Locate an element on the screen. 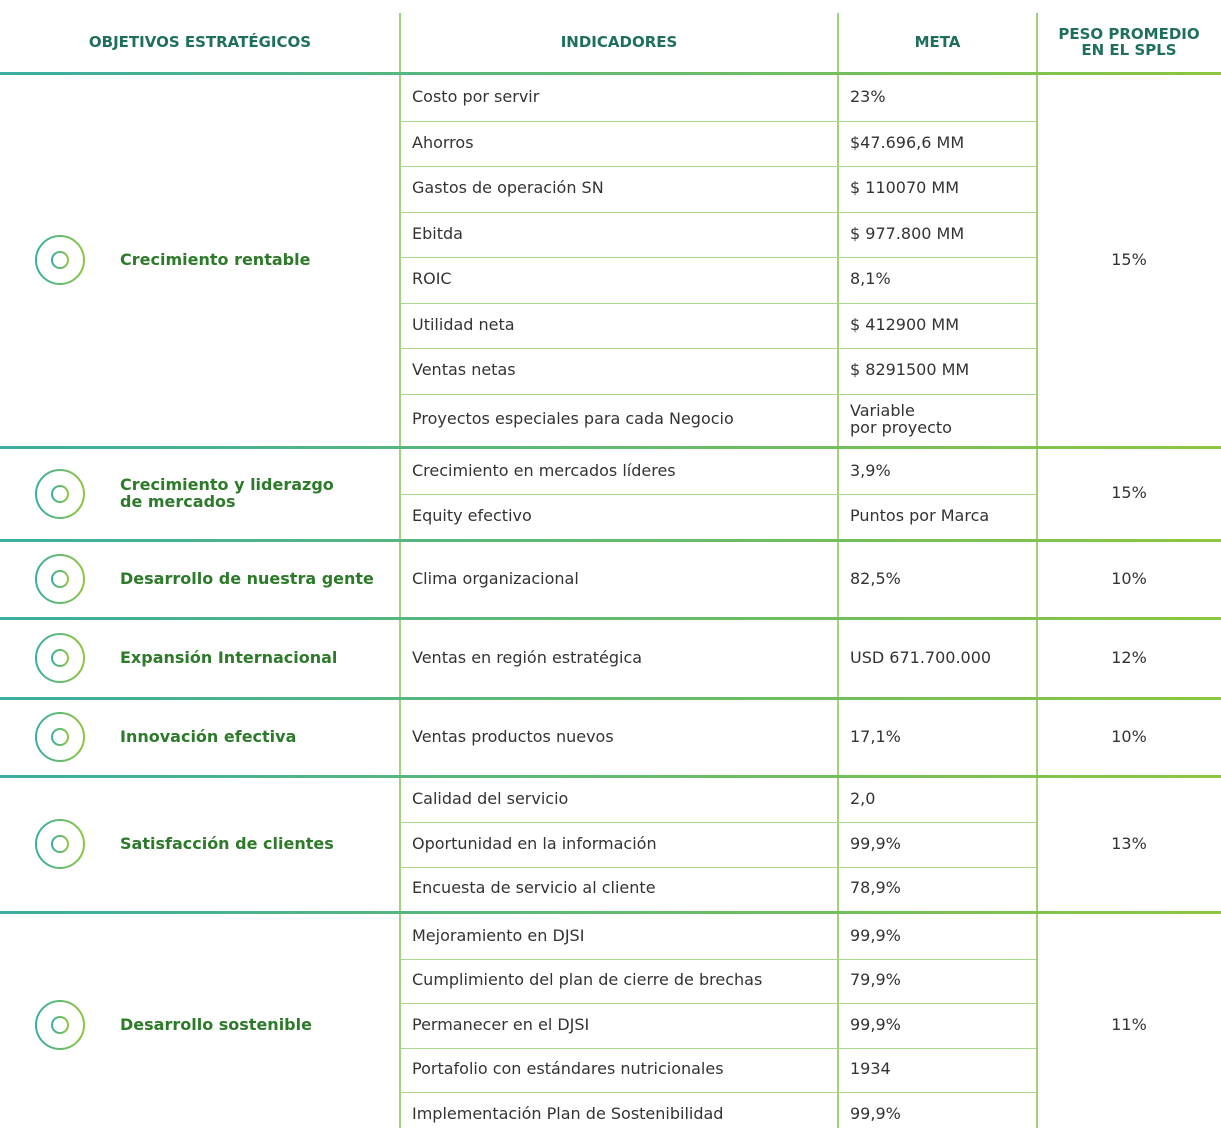 This screenshot has height=1128, width=1221. meta: 1934 is located at coordinates (870, 1069).